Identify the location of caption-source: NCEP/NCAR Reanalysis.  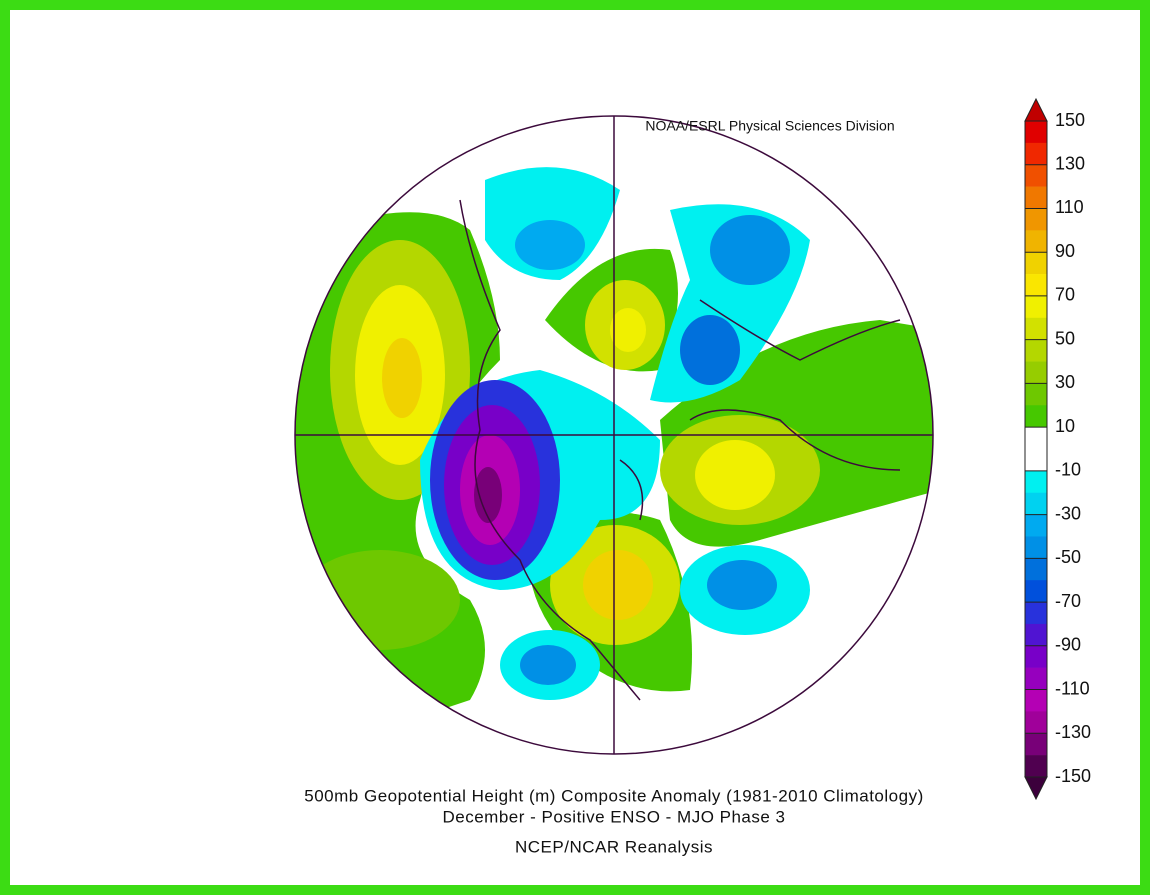
(614, 846).